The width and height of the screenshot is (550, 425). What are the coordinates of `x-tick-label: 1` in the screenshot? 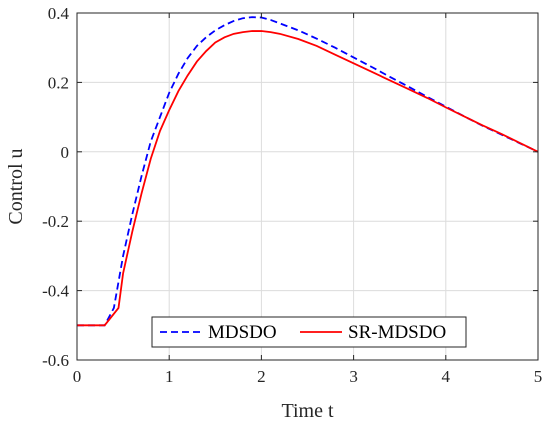 It's located at (169, 376).